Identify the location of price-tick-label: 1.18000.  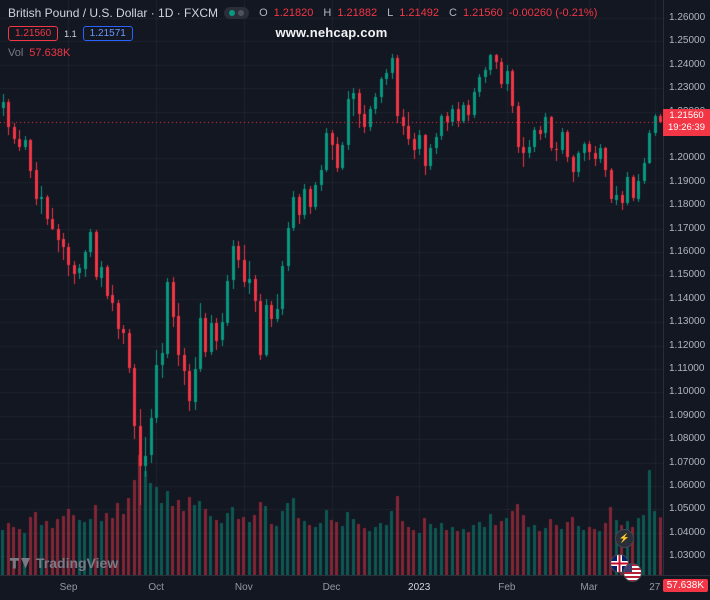
(687, 205).